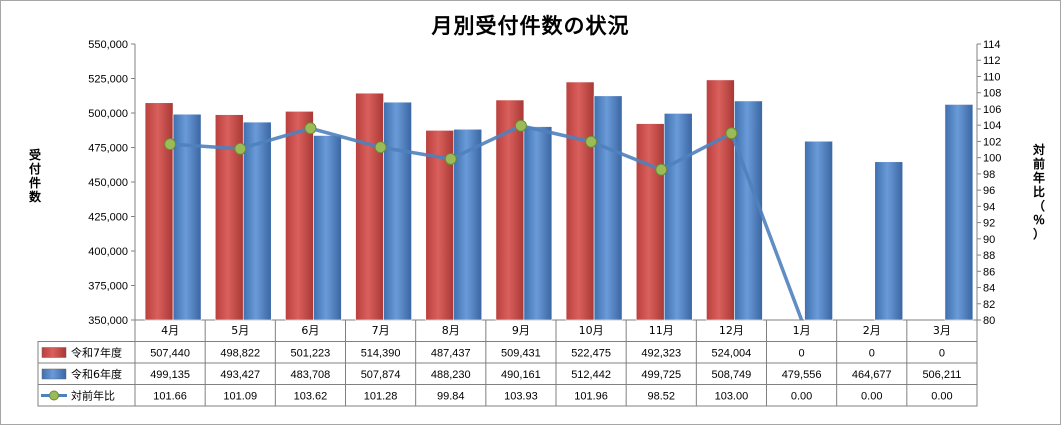 This screenshot has width=1061, height=425. What do you see at coordinates (989, 289) in the screenshot?
I see `y2-tick-label: 84` at bounding box center [989, 289].